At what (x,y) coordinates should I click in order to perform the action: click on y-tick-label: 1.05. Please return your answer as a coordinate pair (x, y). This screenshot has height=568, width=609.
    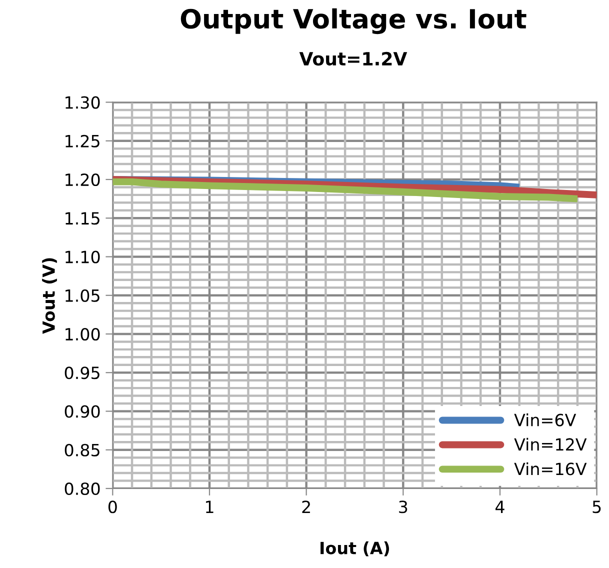
    Looking at the image, I should click on (83, 295).